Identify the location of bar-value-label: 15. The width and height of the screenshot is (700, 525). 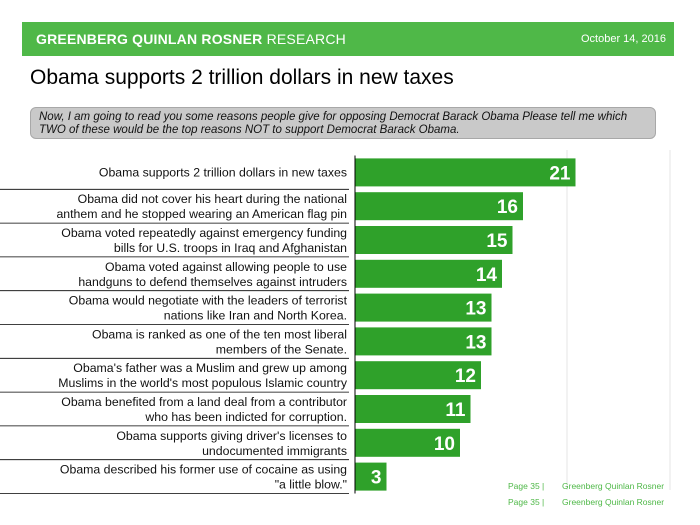
(497, 241).